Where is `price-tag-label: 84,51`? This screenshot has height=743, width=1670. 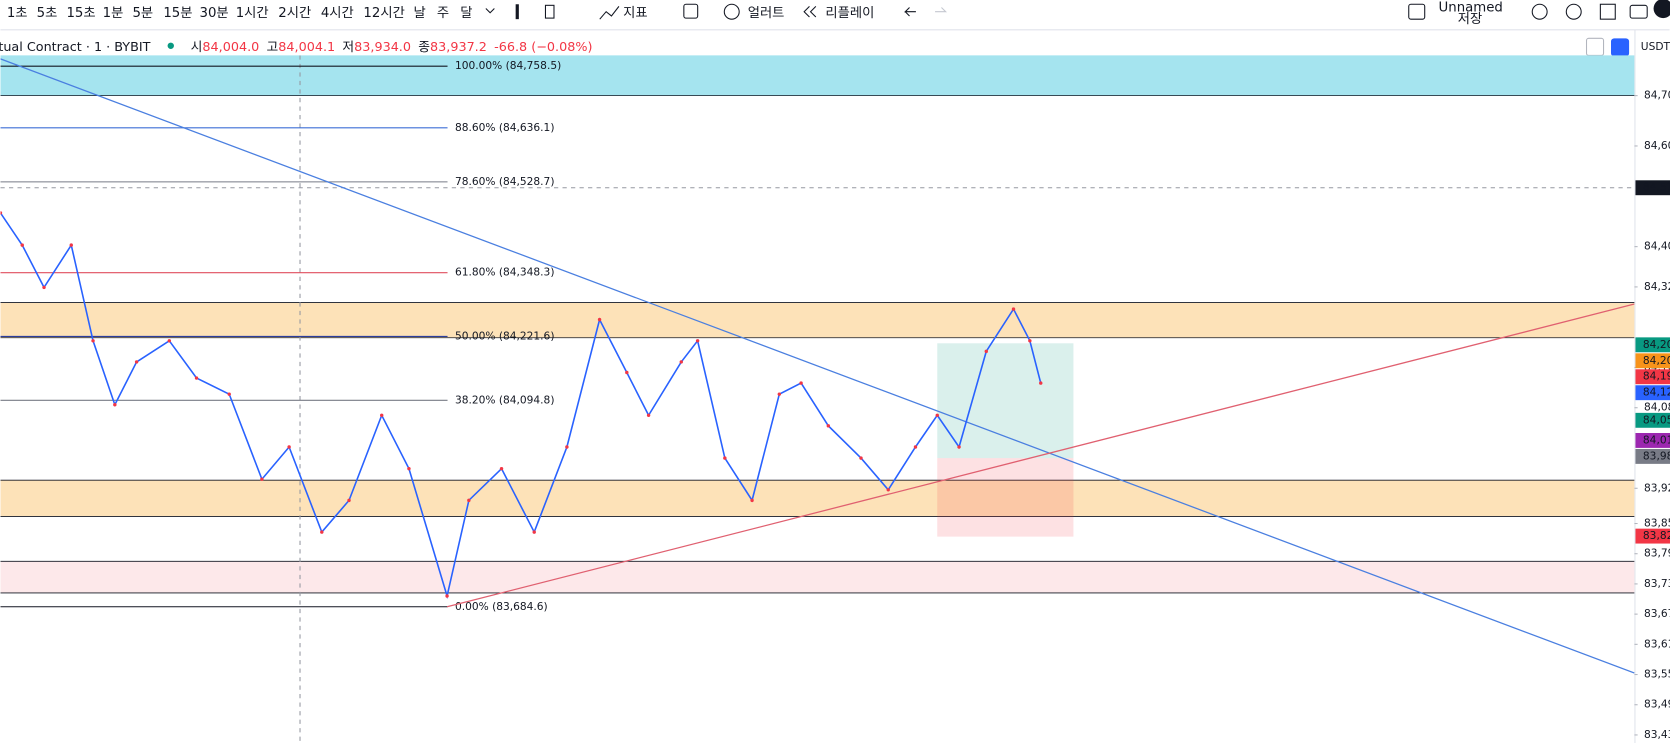 price-tag-label: 84,51 is located at coordinates (1656, 187).